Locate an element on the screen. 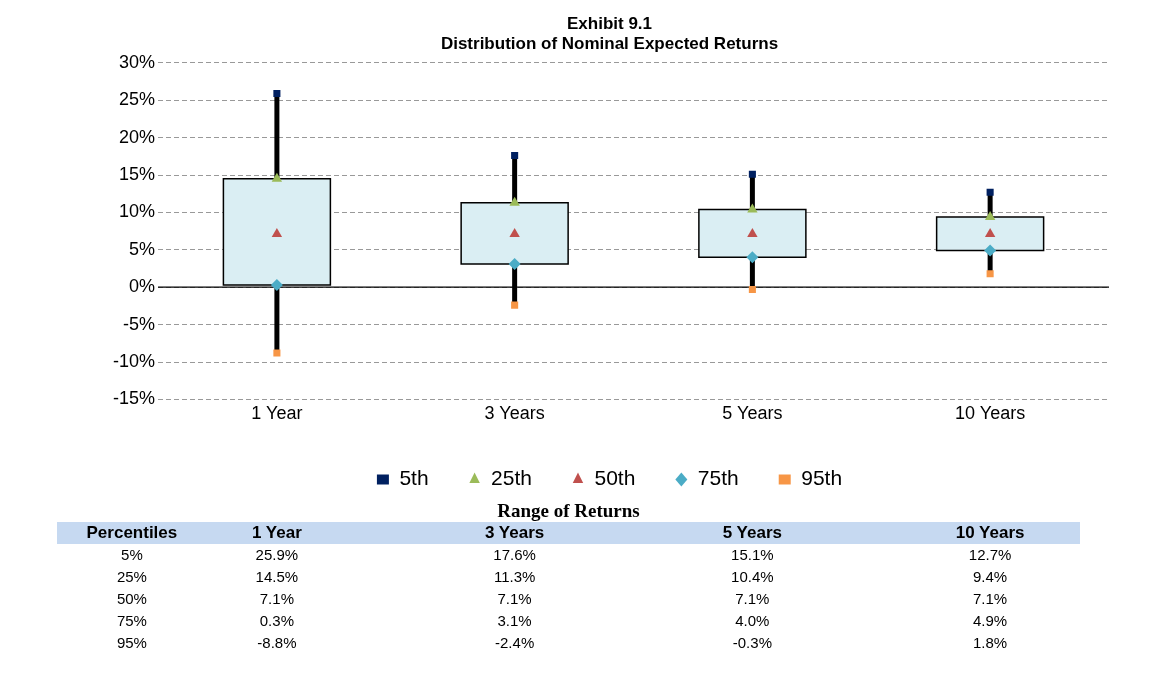  data-label: 0.3% is located at coordinates (276, 621).